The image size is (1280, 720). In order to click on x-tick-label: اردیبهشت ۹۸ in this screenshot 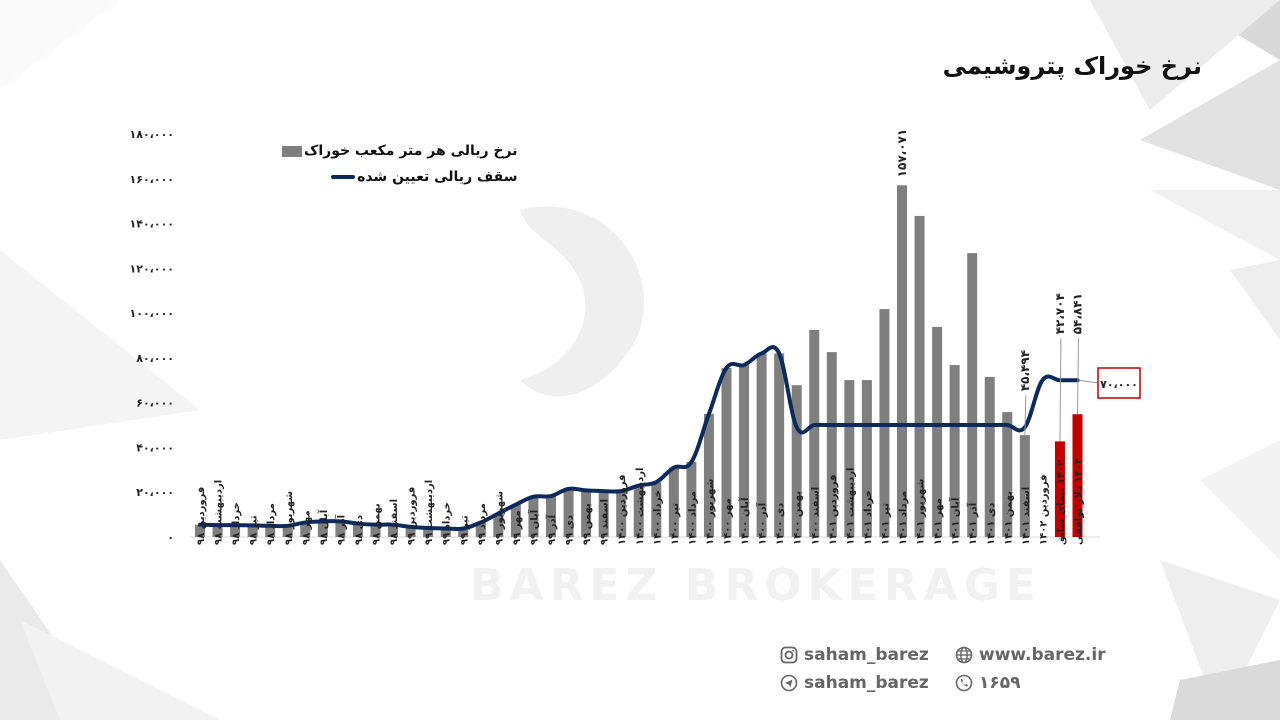, I will do `click(219, 512)`.